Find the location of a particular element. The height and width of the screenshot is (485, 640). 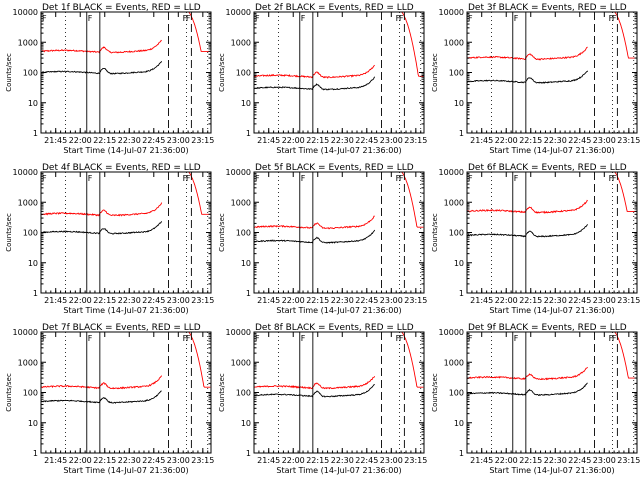

panel-title: Det 4f BLACK = Events, RED = LLD is located at coordinates (121, 168).